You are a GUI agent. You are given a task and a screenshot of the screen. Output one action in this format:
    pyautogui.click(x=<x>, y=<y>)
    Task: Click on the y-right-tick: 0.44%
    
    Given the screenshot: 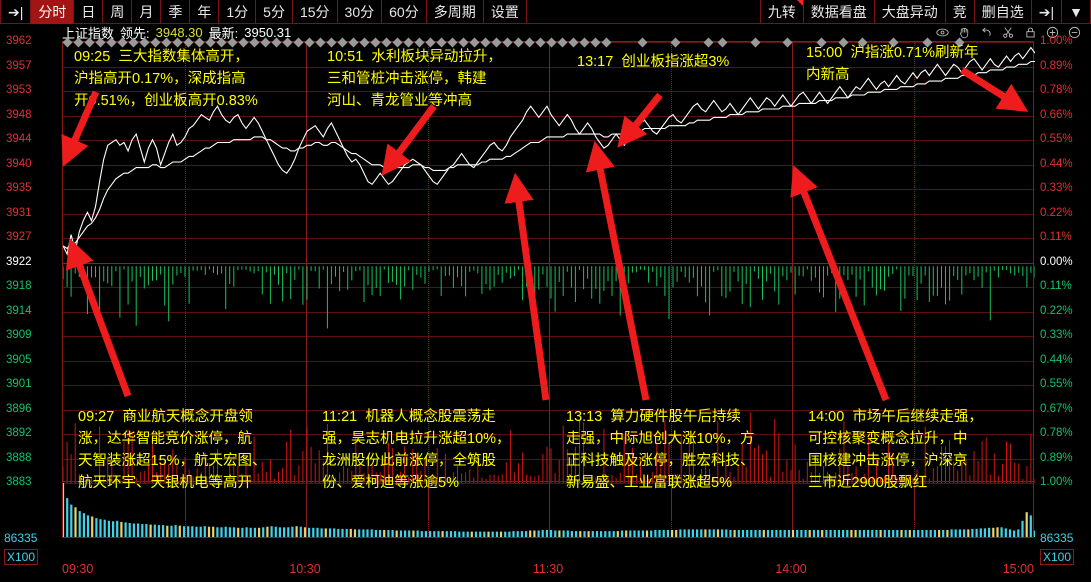 What is the action you would take?
    pyautogui.click(x=1056, y=163)
    